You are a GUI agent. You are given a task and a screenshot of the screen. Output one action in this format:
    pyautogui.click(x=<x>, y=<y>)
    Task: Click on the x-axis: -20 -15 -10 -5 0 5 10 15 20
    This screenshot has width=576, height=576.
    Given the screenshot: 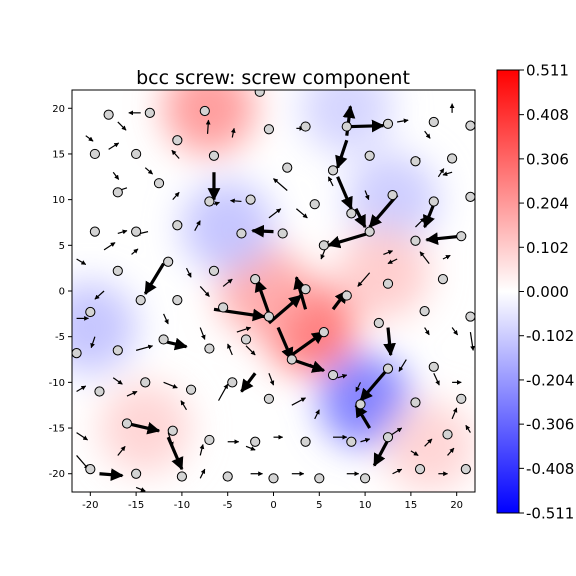 What is the action you would take?
    pyautogui.click(x=272, y=501)
    